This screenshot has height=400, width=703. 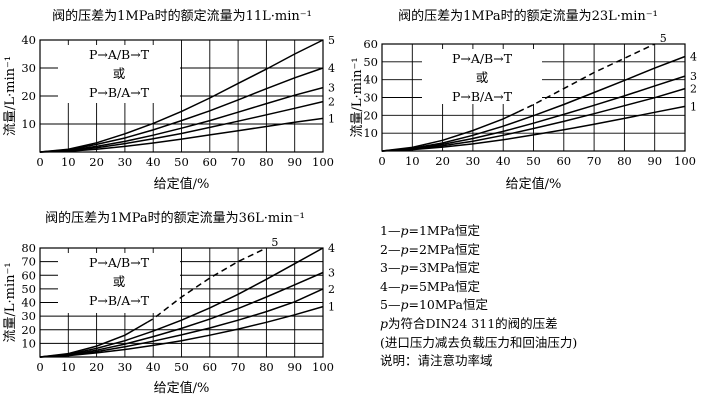 What do you see at coordinates (404, 230) in the screenshot?
I see `legend-item-1-p: p` at bounding box center [404, 230].